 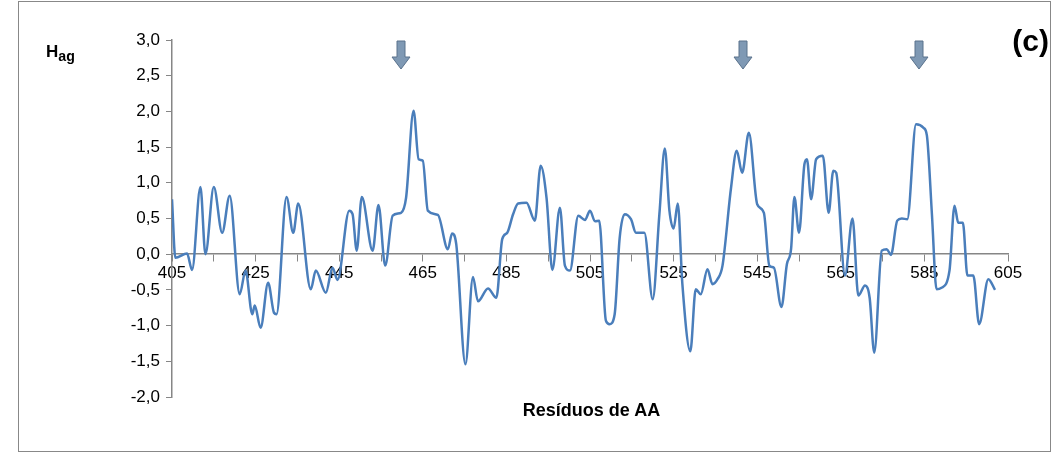 What do you see at coordinates (148, 253) in the screenshot?
I see `y-tick-label: 0,0` at bounding box center [148, 253].